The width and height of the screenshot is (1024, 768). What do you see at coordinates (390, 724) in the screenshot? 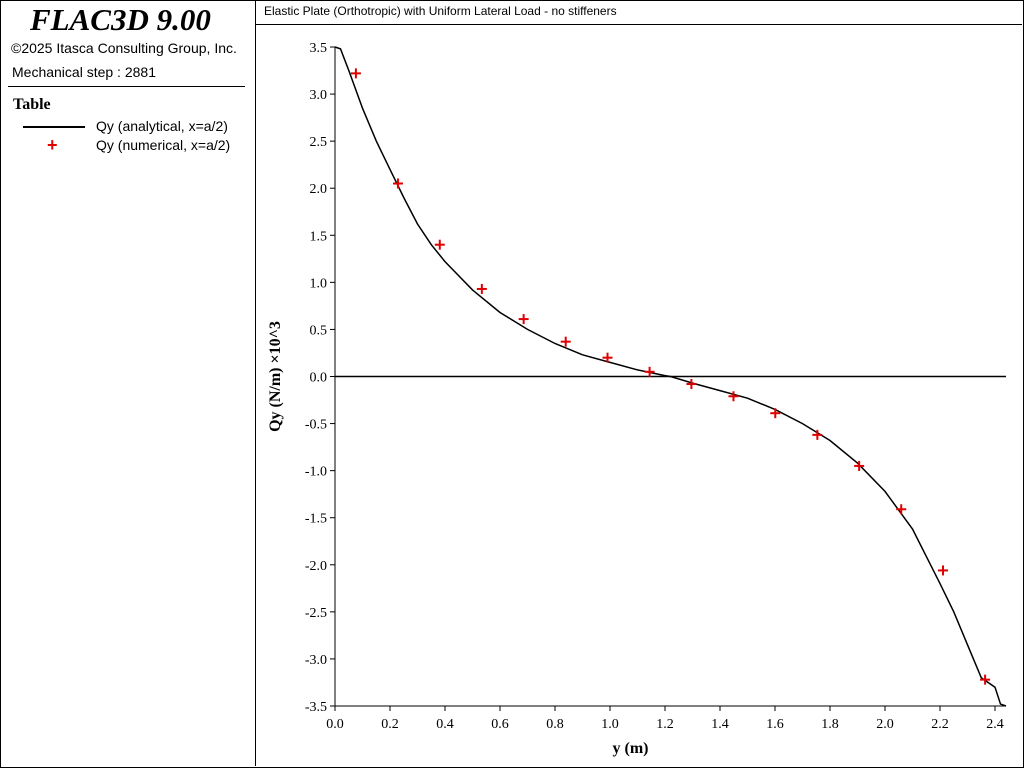
I see `x-tick-label: 0.2` at bounding box center [390, 724].